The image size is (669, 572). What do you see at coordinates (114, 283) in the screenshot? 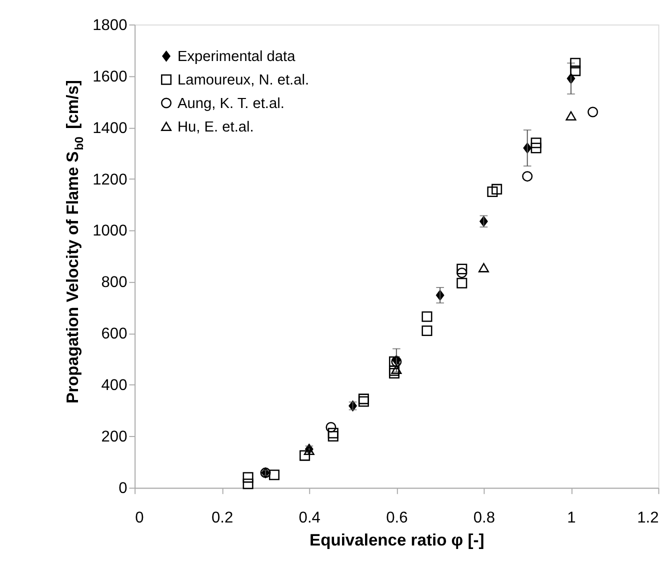
I see `y-tick-label: 800` at bounding box center [114, 283].